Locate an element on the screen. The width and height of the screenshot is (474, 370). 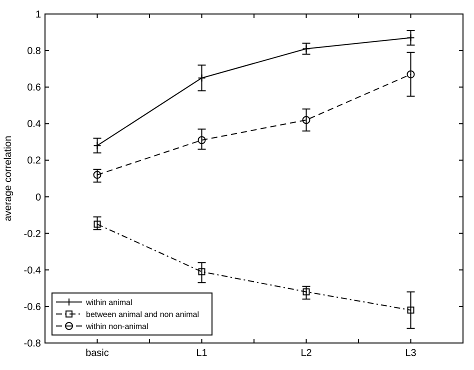
x-tick-label: L3 is located at coordinates (411, 353).